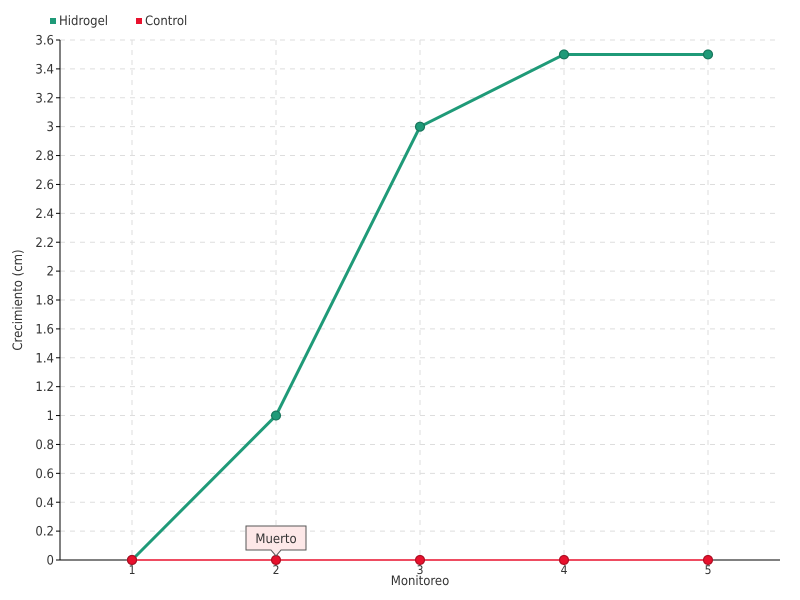  What do you see at coordinates (166, 21) in the screenshot?
I see `legend-label: Control` at bounding box center [166, 21].